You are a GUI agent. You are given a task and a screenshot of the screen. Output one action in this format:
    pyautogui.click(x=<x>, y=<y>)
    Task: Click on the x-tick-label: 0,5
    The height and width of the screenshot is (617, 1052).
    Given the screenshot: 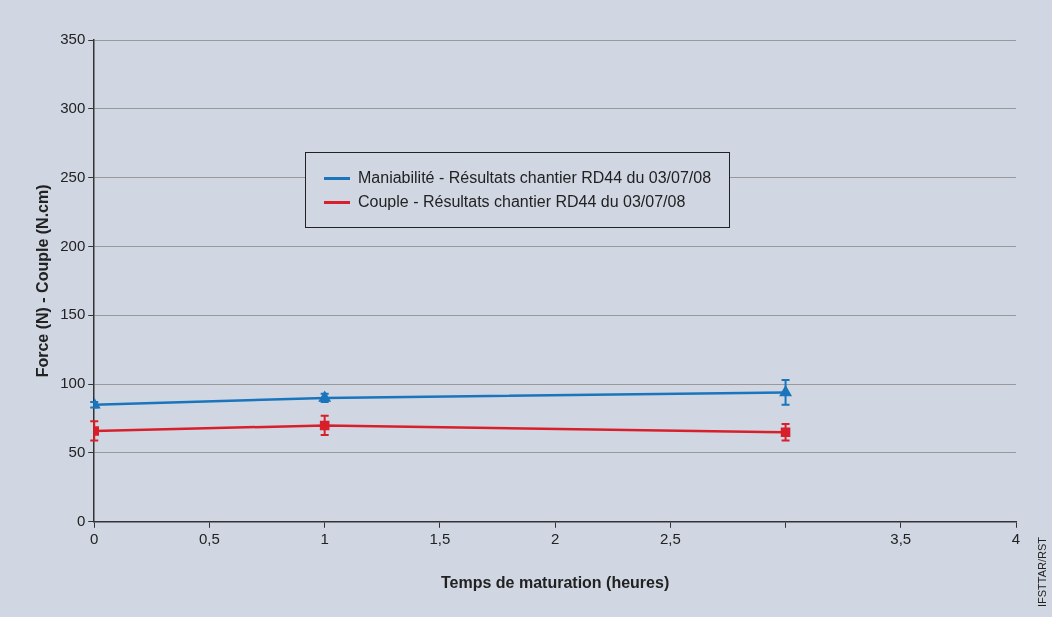 What is the action you would take?
    pyautogui.click(x=209, y=538)
    